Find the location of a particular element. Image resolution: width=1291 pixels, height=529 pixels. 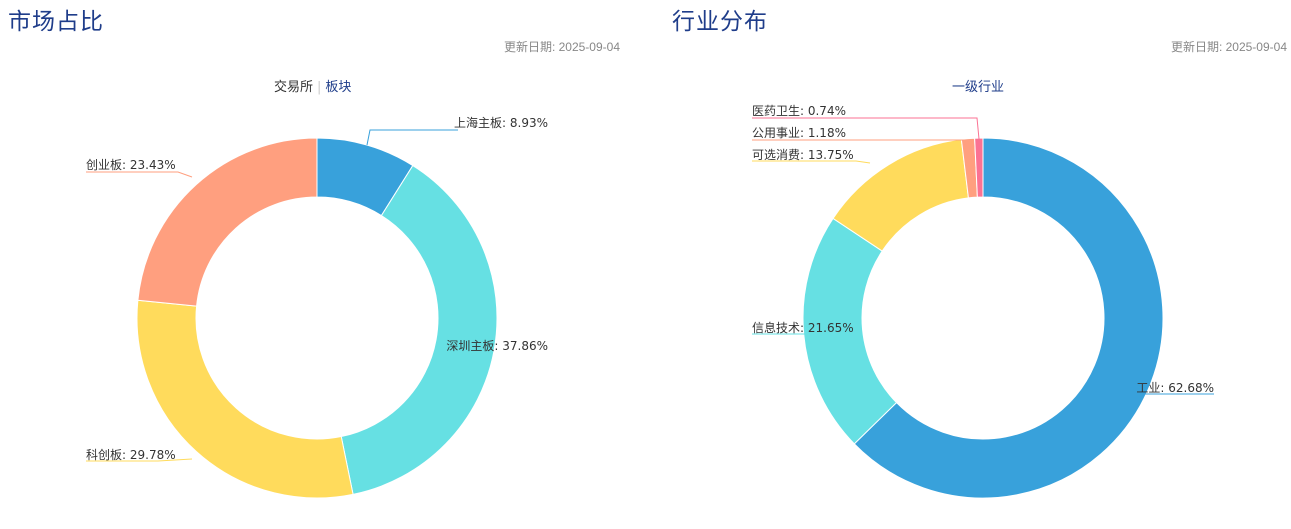

slice-label-1: 工业: 62.68% is located at coordinates (1175, 388).